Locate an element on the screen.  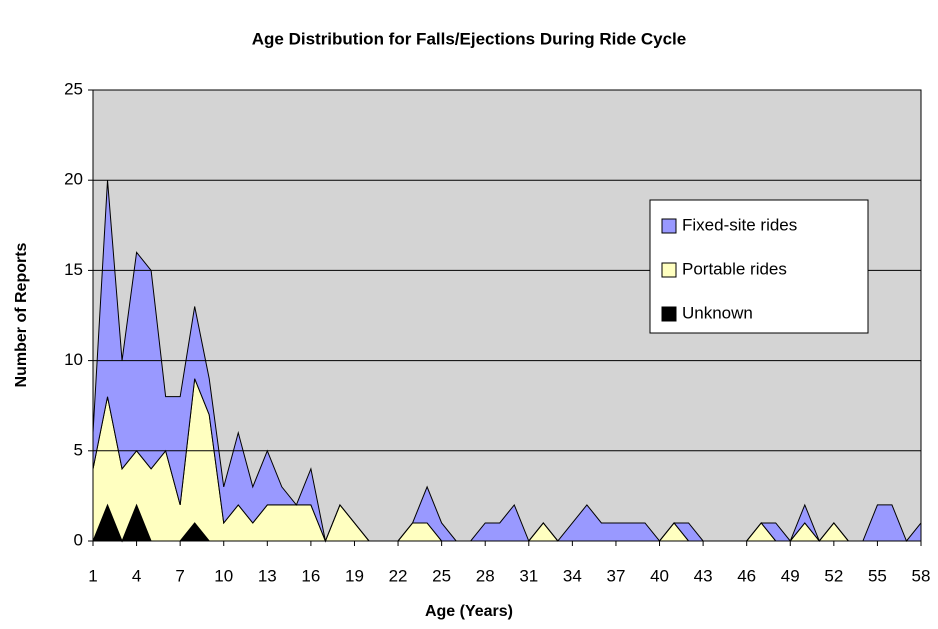
x-tick-label: 55 is located at coordinates (877, 575).